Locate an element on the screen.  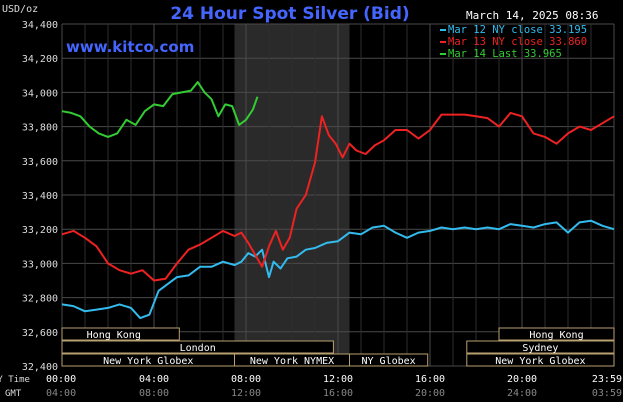
y-tick-label: 32,800 is located at coordinates (40, 299).